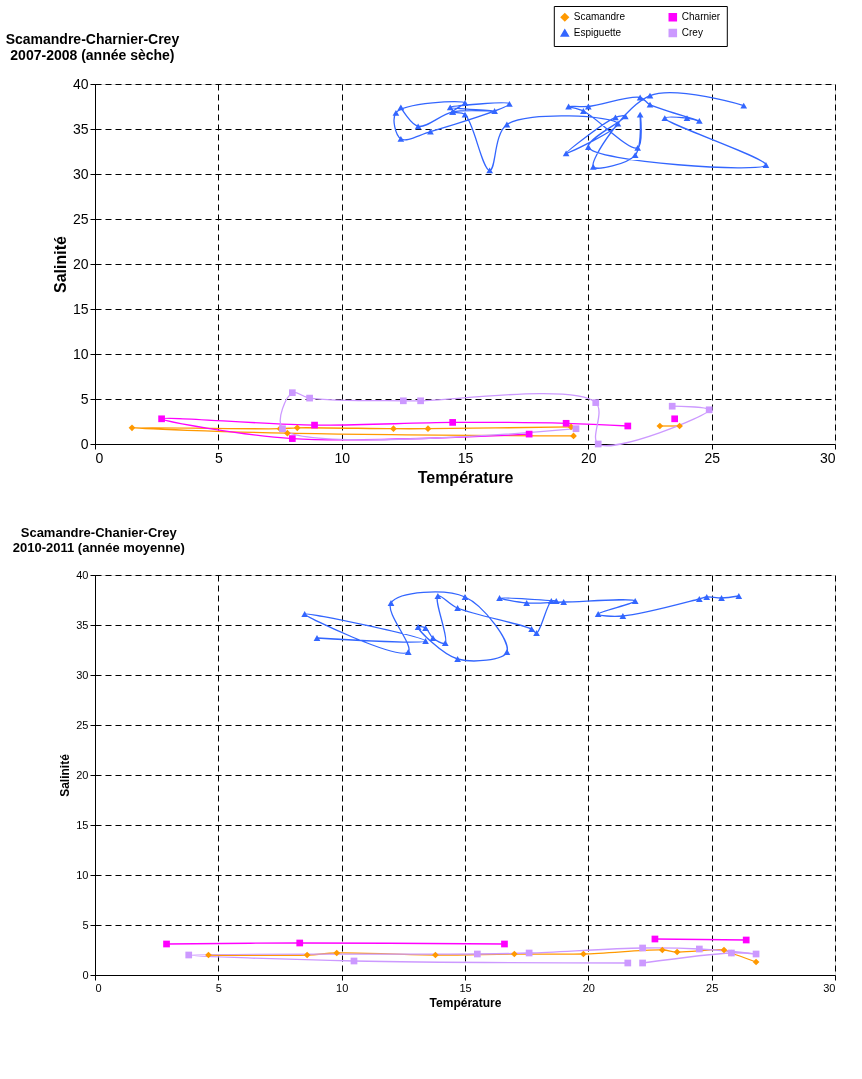 The image size is (862, 1079). What do you see at coordinates (98, 540) in the screenshot?
I see `chart-title: Scamandre-Chanier-Crey 2010-2011 (année moyenne)` at bounding box center [98, 540].